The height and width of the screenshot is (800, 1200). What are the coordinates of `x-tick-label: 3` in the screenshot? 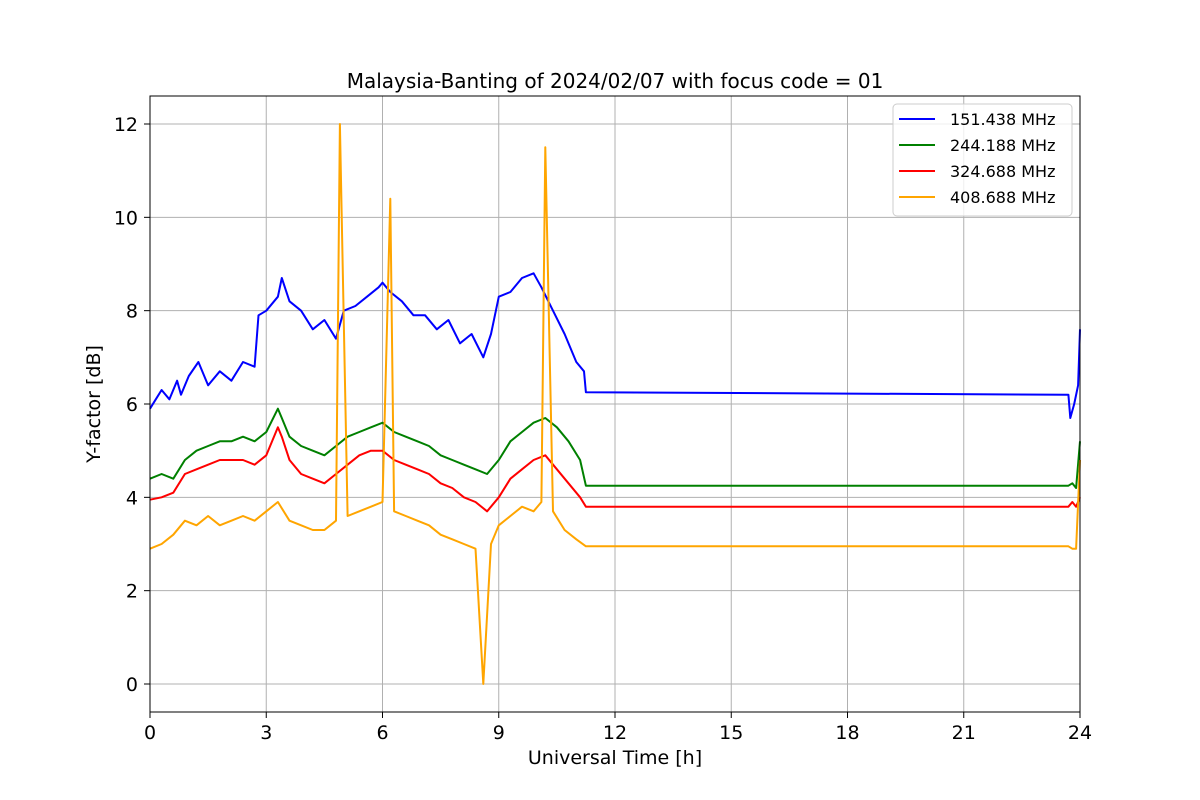 It's located at (266, 733).